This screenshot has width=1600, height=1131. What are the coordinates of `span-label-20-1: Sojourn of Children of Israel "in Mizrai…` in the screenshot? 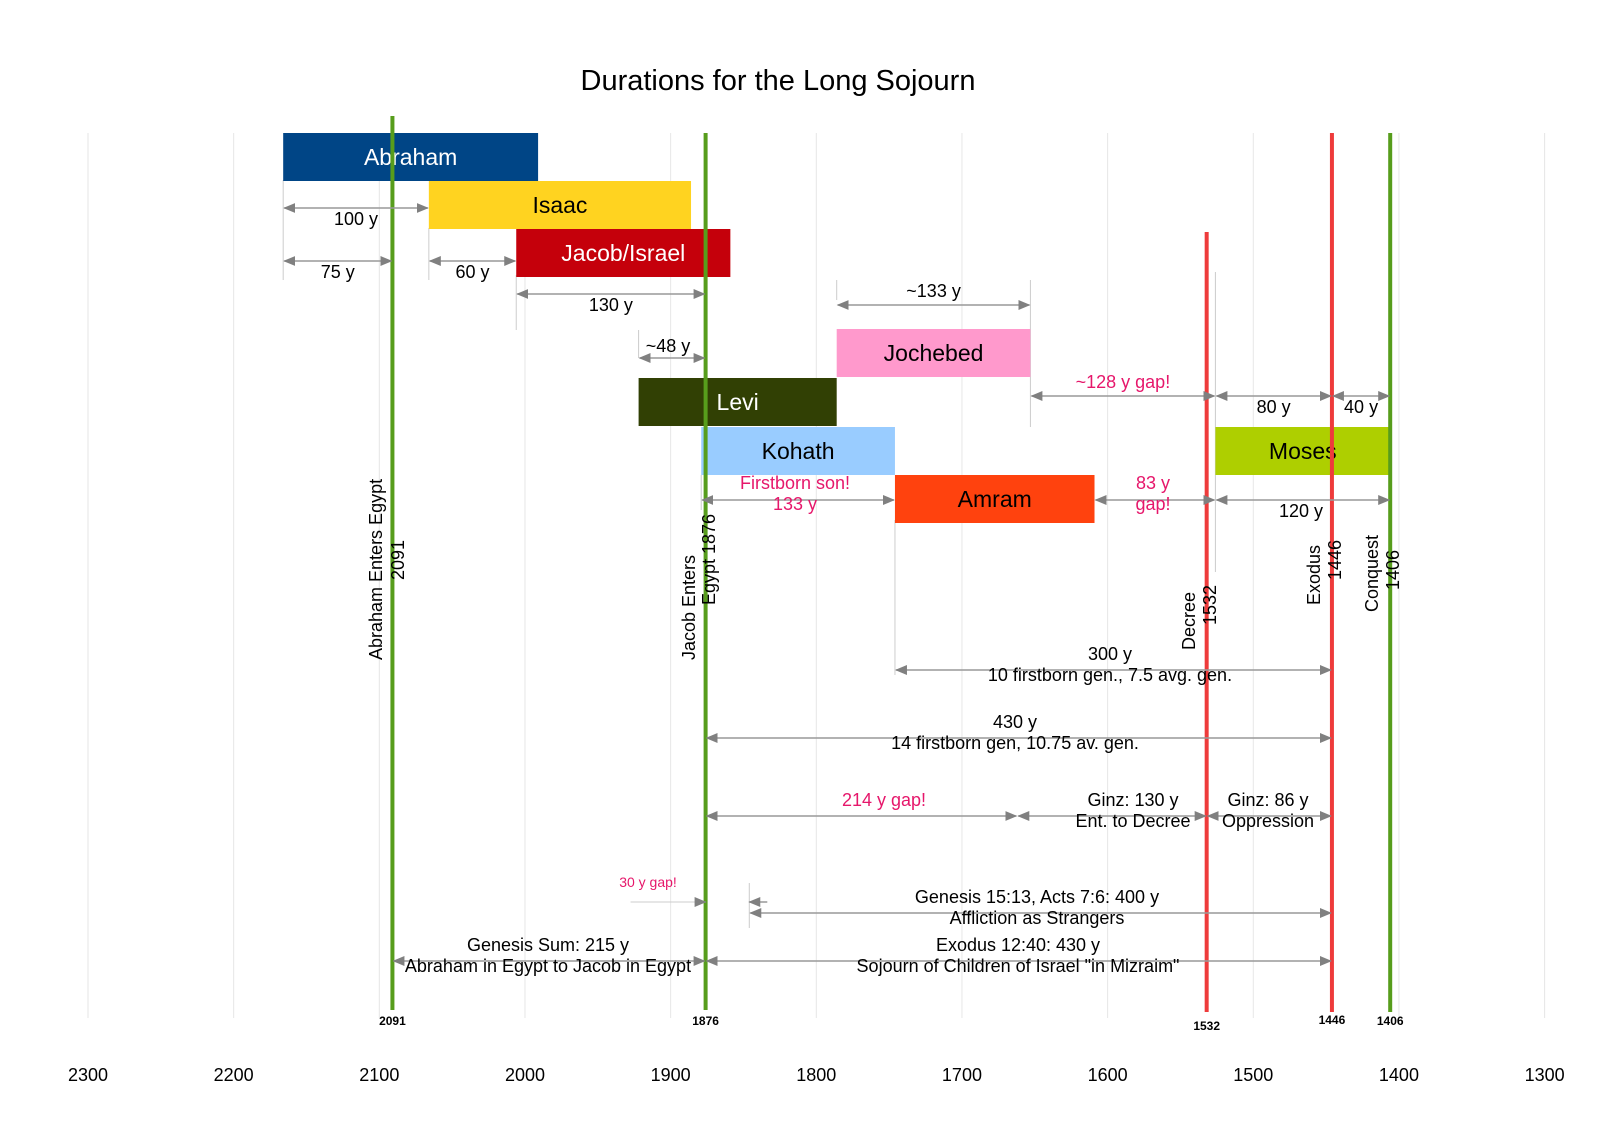 It's located at (1018, 966).